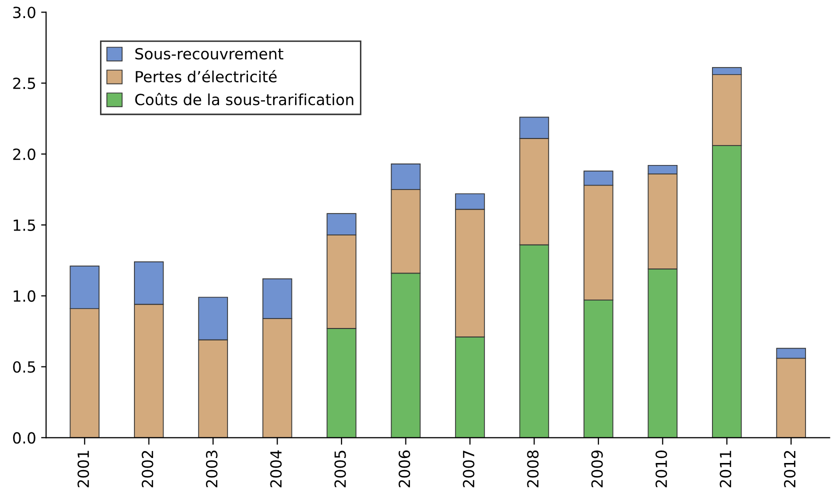 This screenshot has height=489, width=838. What do you see at coordinates (24, 154) in the screenshot?
I see `y-tick-label: 2.0` at bounding box center [24, 154].